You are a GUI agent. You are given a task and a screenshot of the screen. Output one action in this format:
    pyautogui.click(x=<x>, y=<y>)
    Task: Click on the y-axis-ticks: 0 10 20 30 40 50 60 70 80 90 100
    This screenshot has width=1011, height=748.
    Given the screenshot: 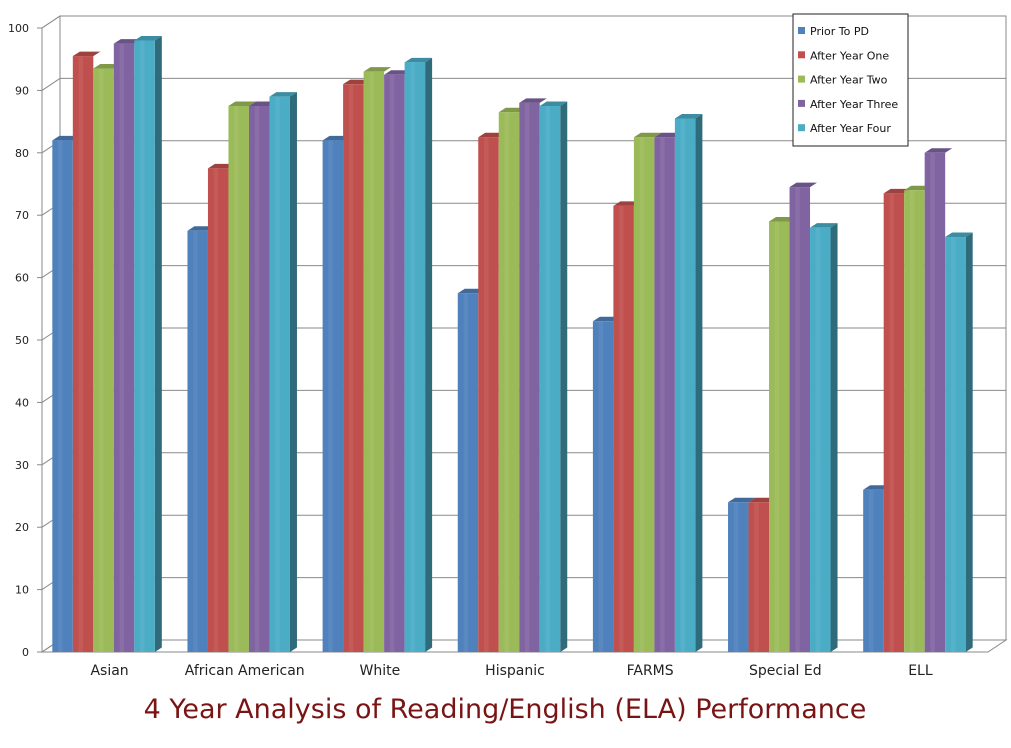 What is the action you would take?
    pyautogui.click(x=25, y=340)
    